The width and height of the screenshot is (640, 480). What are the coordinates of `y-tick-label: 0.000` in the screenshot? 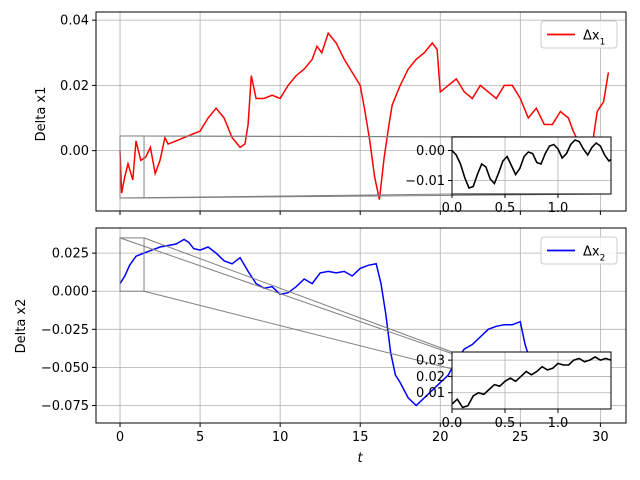 It's located at (70, 292).